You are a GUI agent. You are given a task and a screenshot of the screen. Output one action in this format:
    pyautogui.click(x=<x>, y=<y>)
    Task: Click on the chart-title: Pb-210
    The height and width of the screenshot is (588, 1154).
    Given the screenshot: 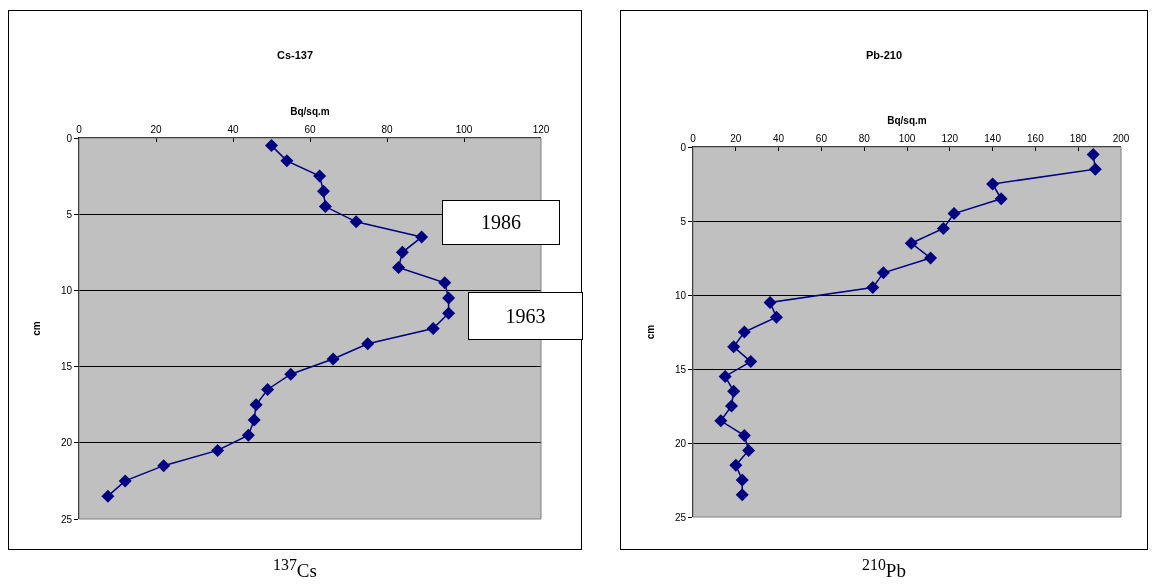 What is the action you would take?
    pyautogui.click(x=884, y=54)
    